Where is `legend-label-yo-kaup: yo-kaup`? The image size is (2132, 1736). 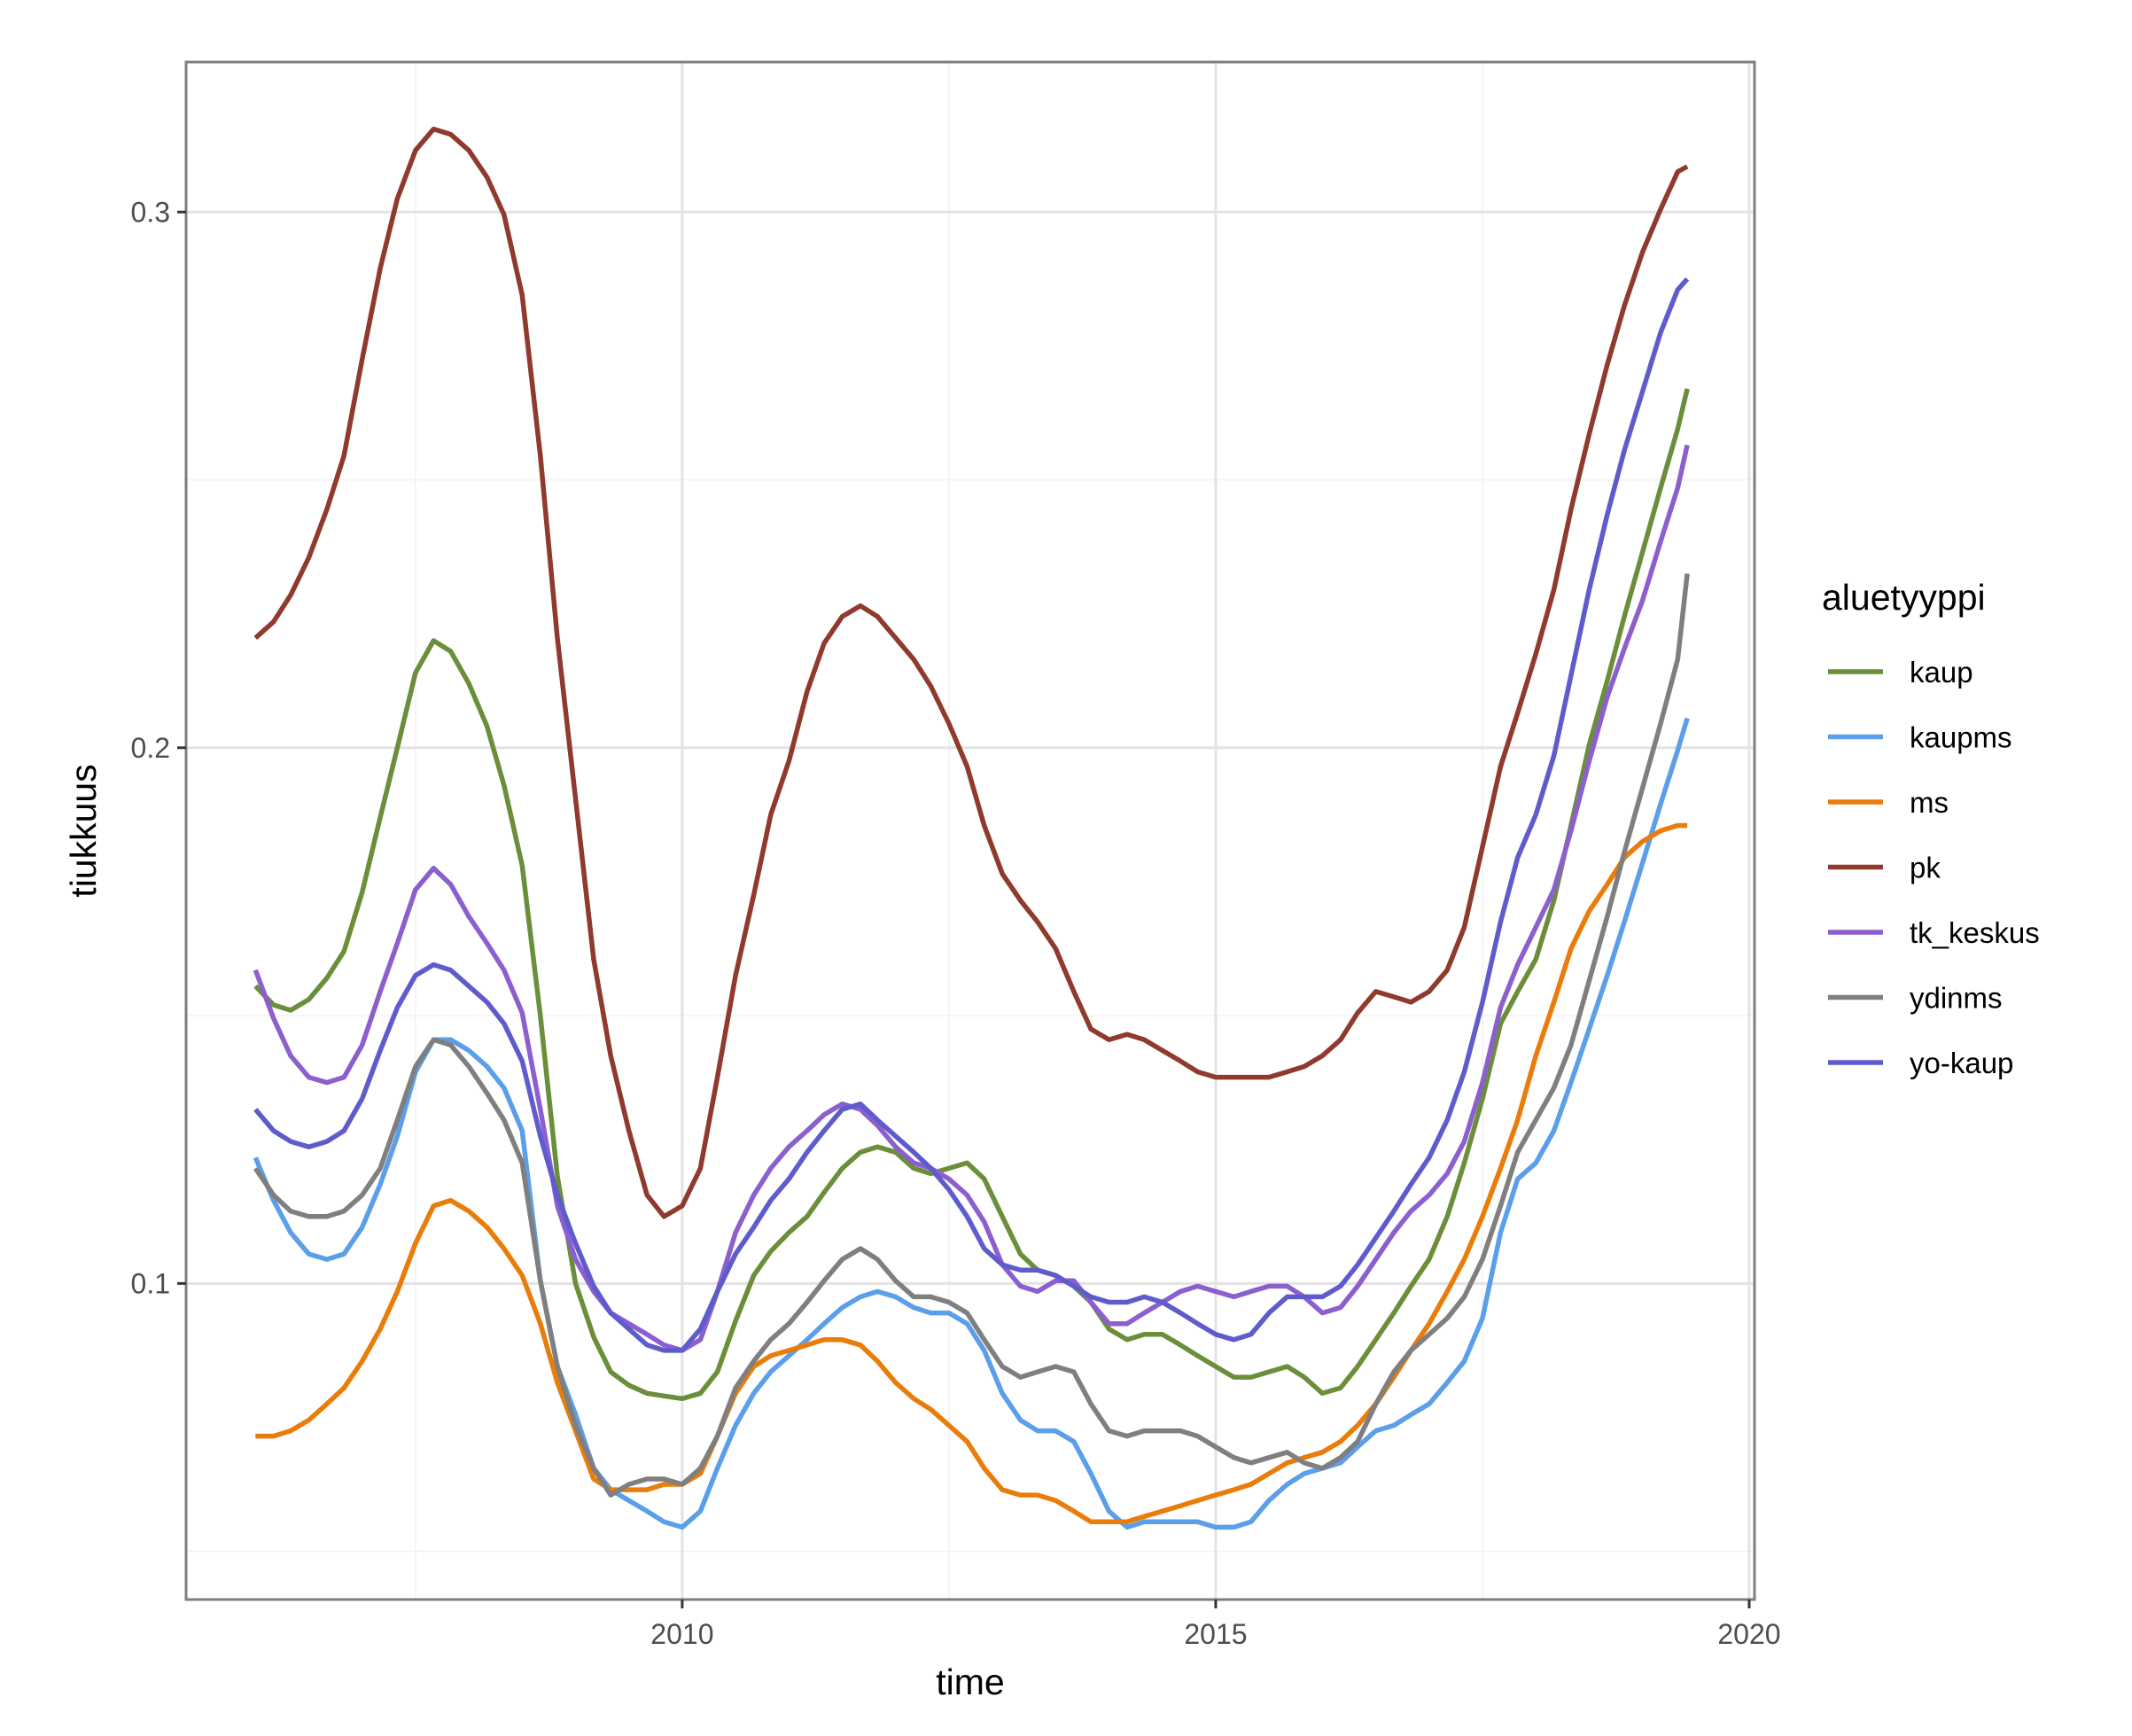 legend-label-yo-kaup: yo-kaup is located at coordinates (1961, 1063).